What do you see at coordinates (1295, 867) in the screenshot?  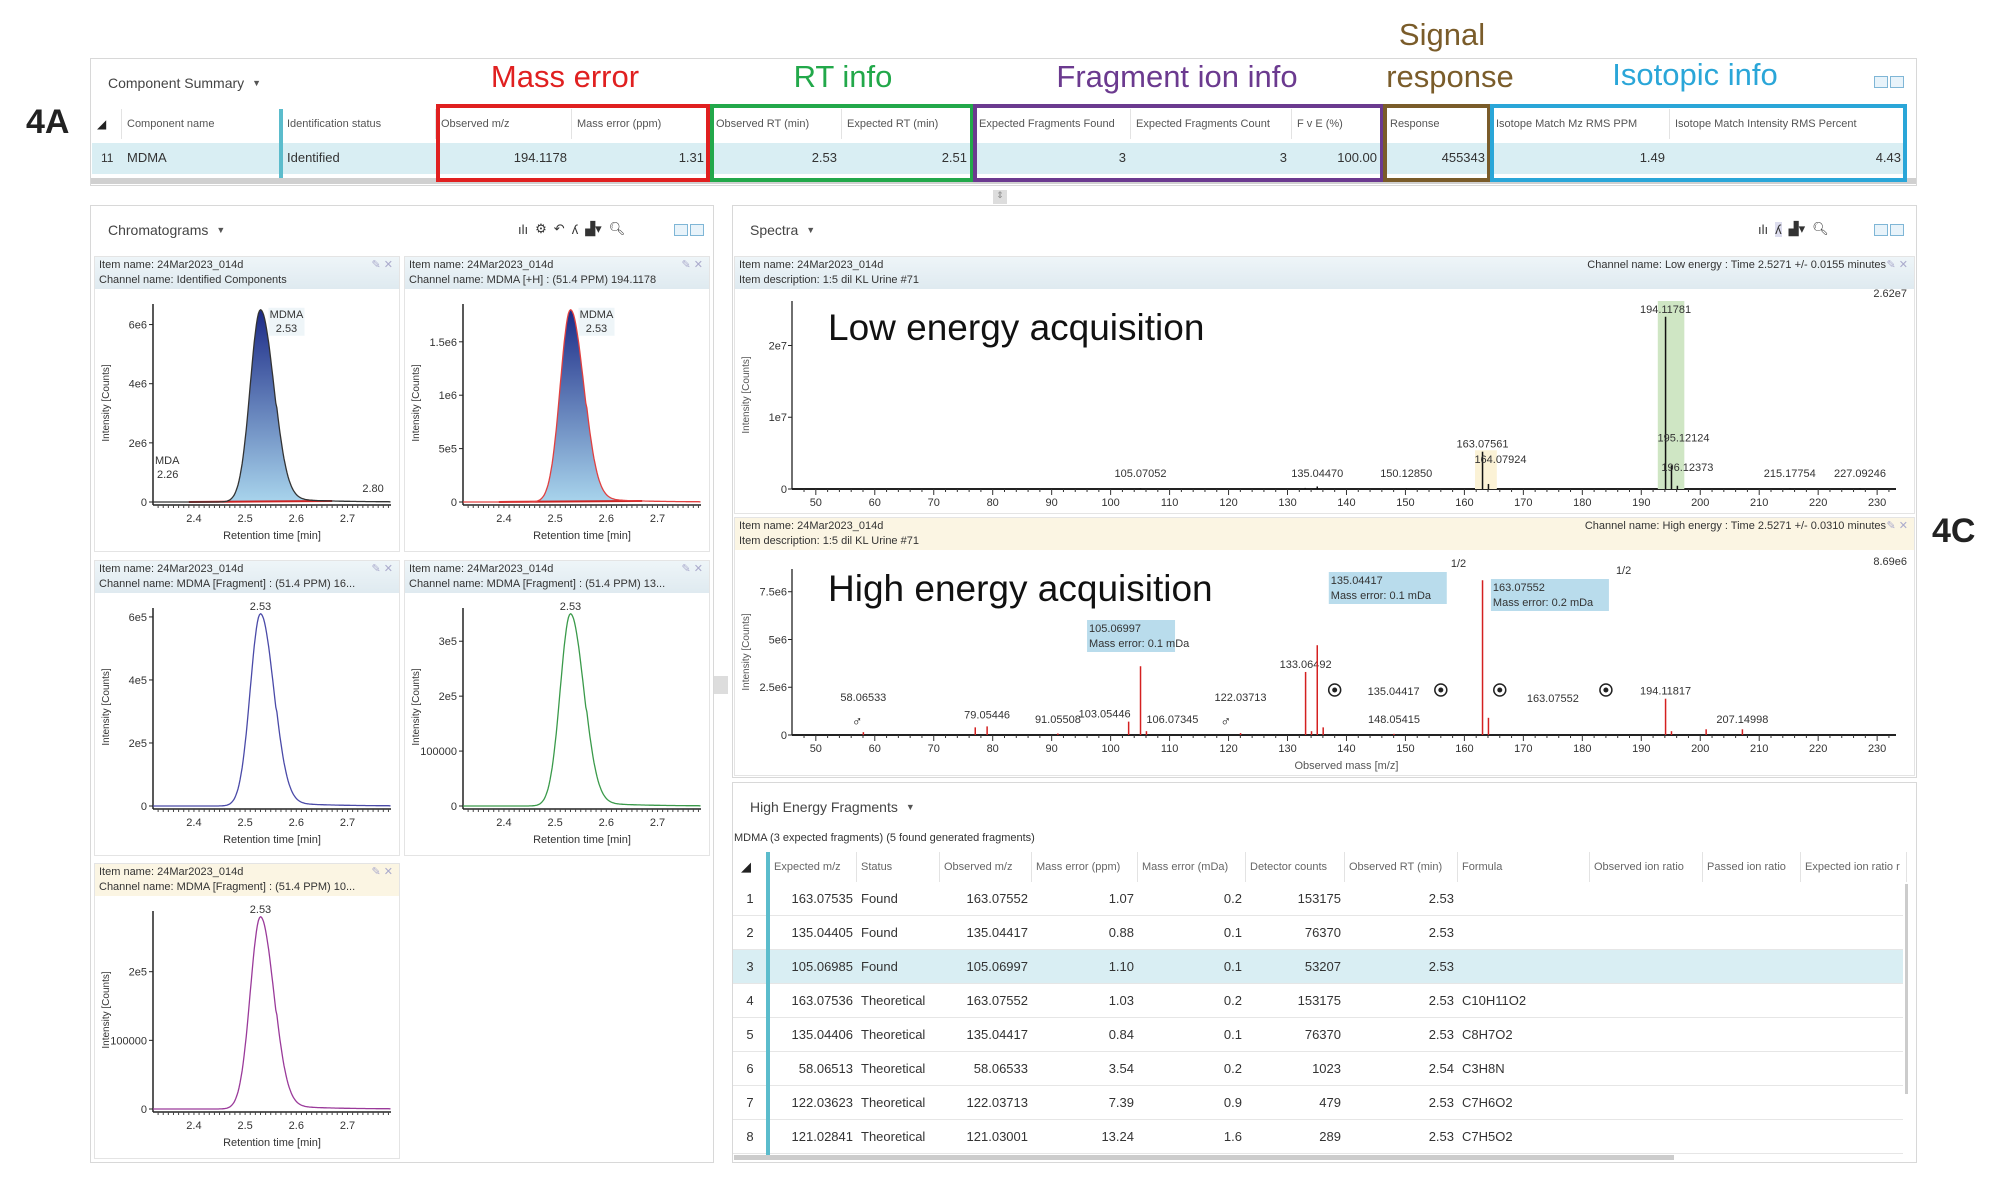 I see `column-header: Detector counts` at bounding box center [1295, 867].